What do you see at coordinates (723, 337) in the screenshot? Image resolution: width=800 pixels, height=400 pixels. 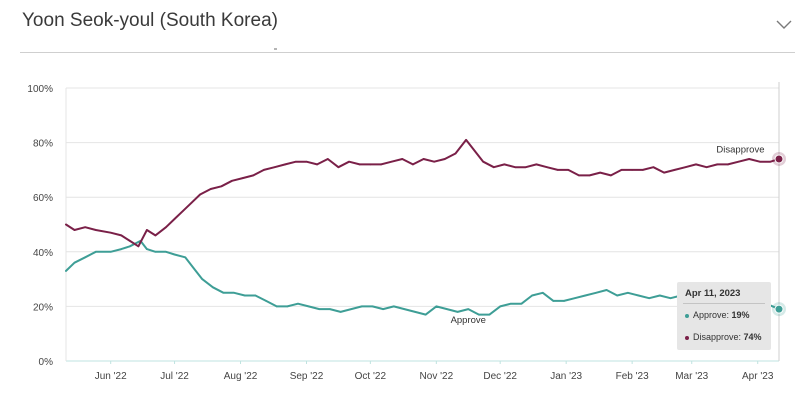 I see `tooltip-disapprove-row: Disapprove: 74%` at bounding box center [723, 337].